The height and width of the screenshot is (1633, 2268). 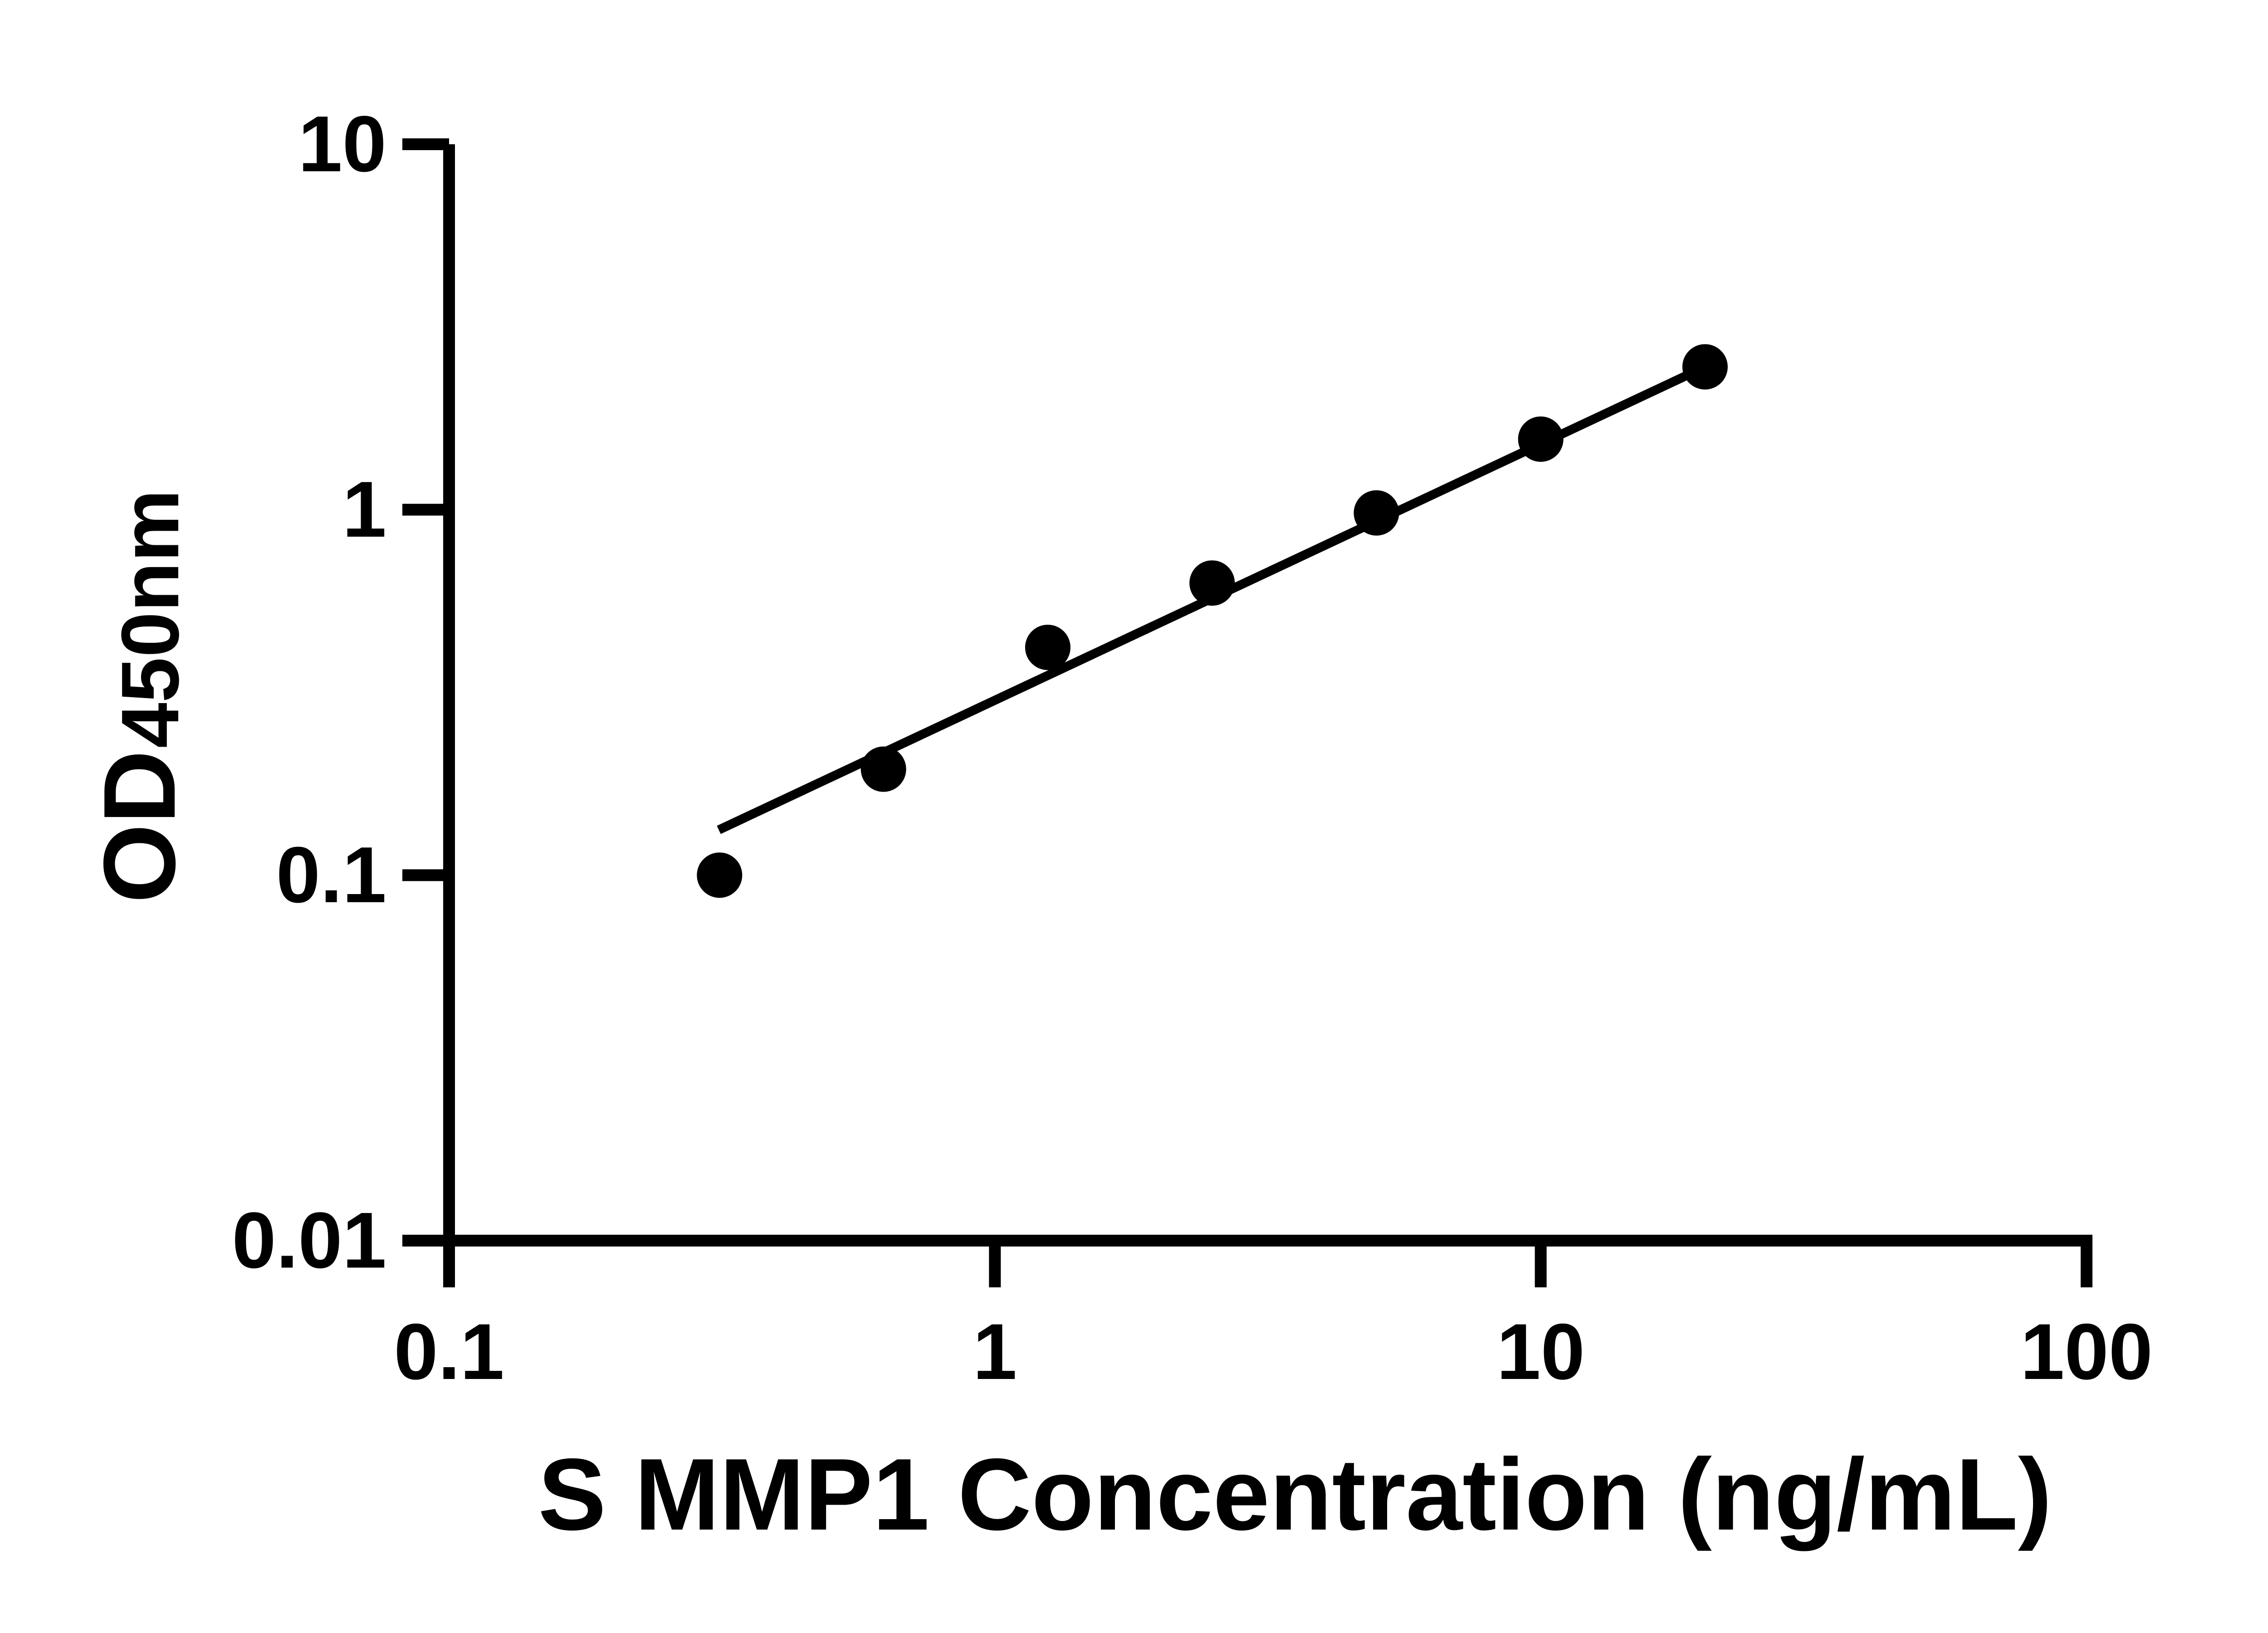 What do you see at coordinates (150, 618) in the screenshot?
I see `y-axis-title-subscript: 450nm` at bounding box center [150, 618].